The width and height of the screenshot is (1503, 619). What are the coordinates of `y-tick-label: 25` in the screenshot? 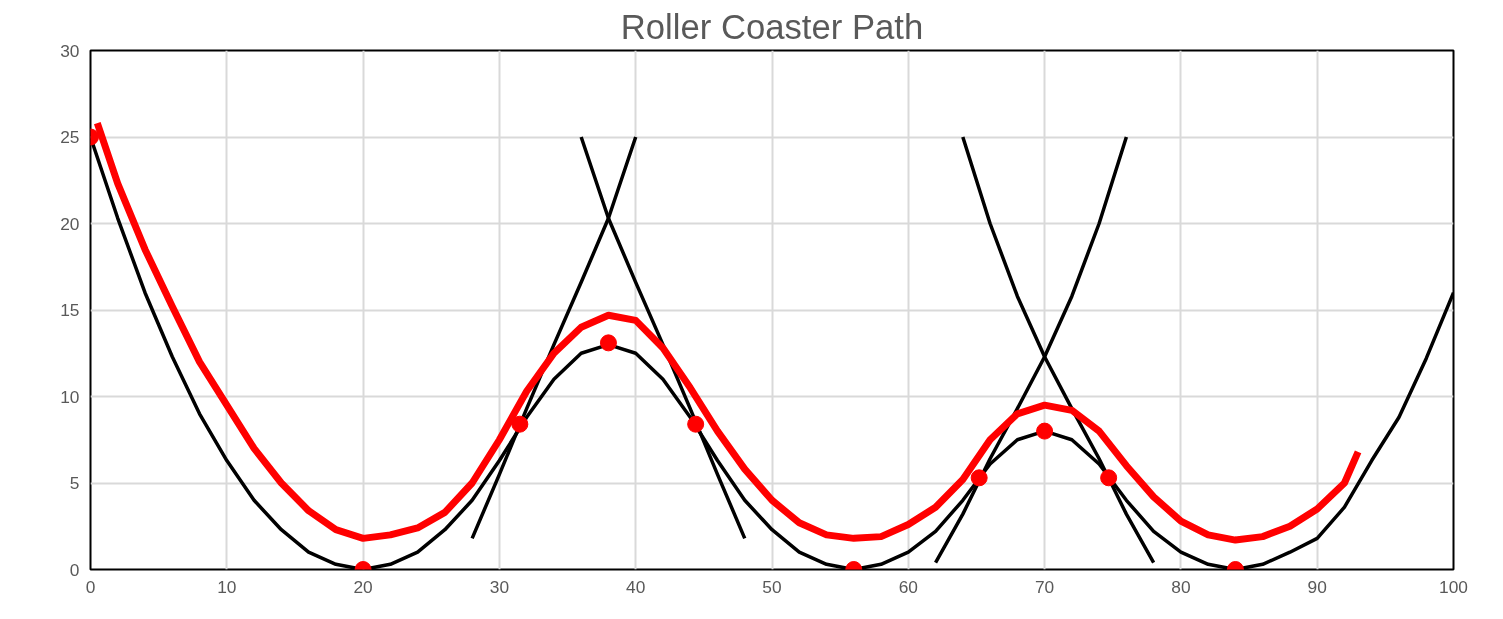 It's located at (70, 137).